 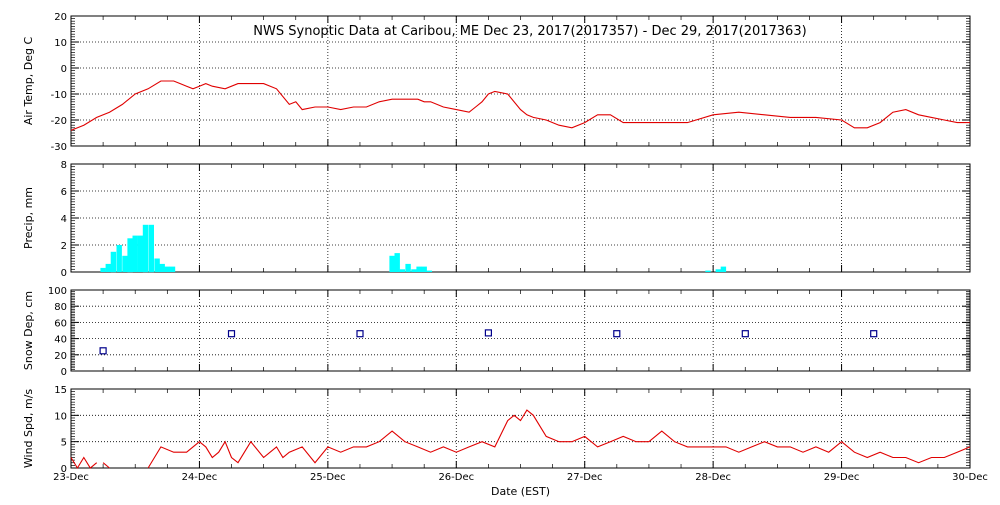 I want to click on xtick-label: 24-Dec, so click(x=200, y=477).